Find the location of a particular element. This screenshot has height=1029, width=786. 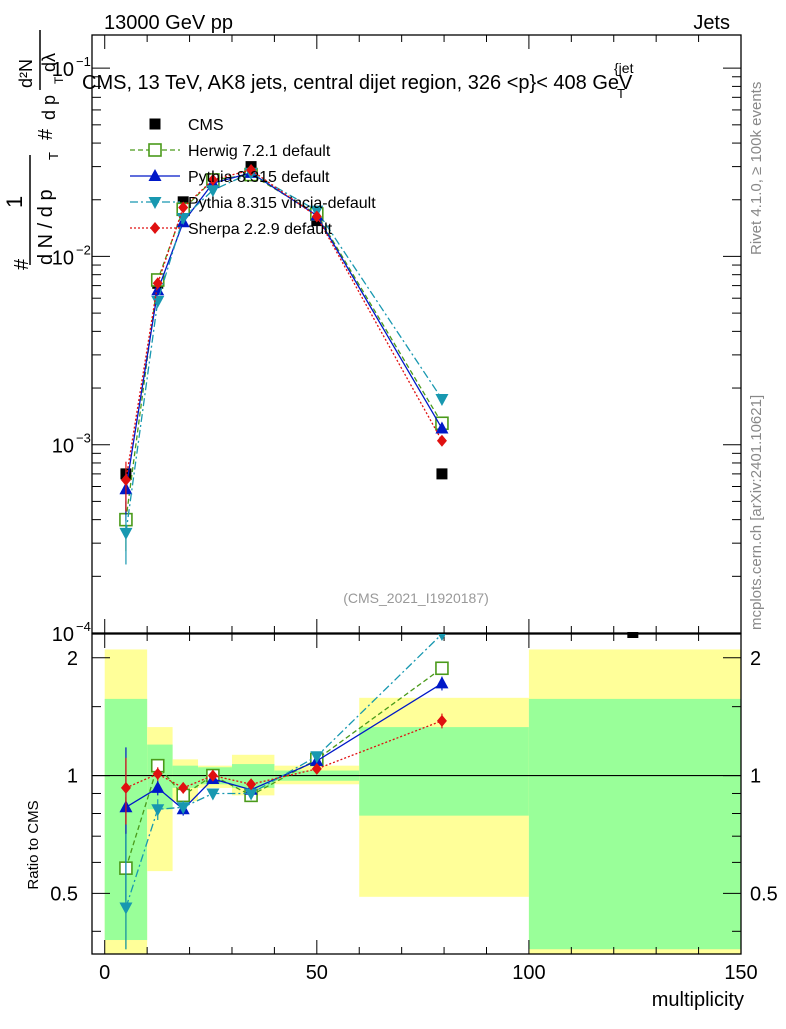

legend-label-0: Herwig 7.2.1 default is located at coordinates (259, 151).